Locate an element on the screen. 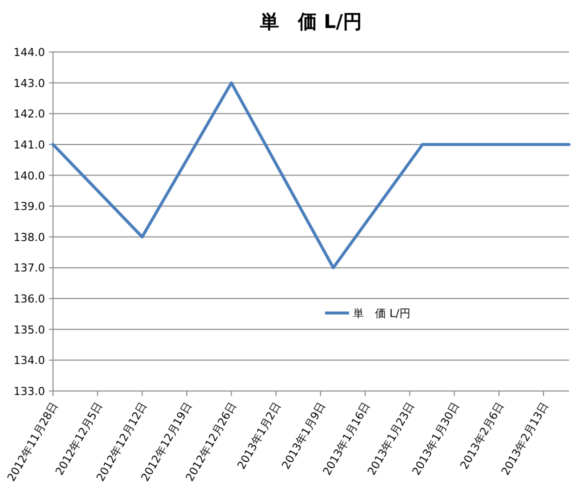 This screenshot has height=494, width=583. y-tick-label: 137.0 is located at coordinates (29, 268).